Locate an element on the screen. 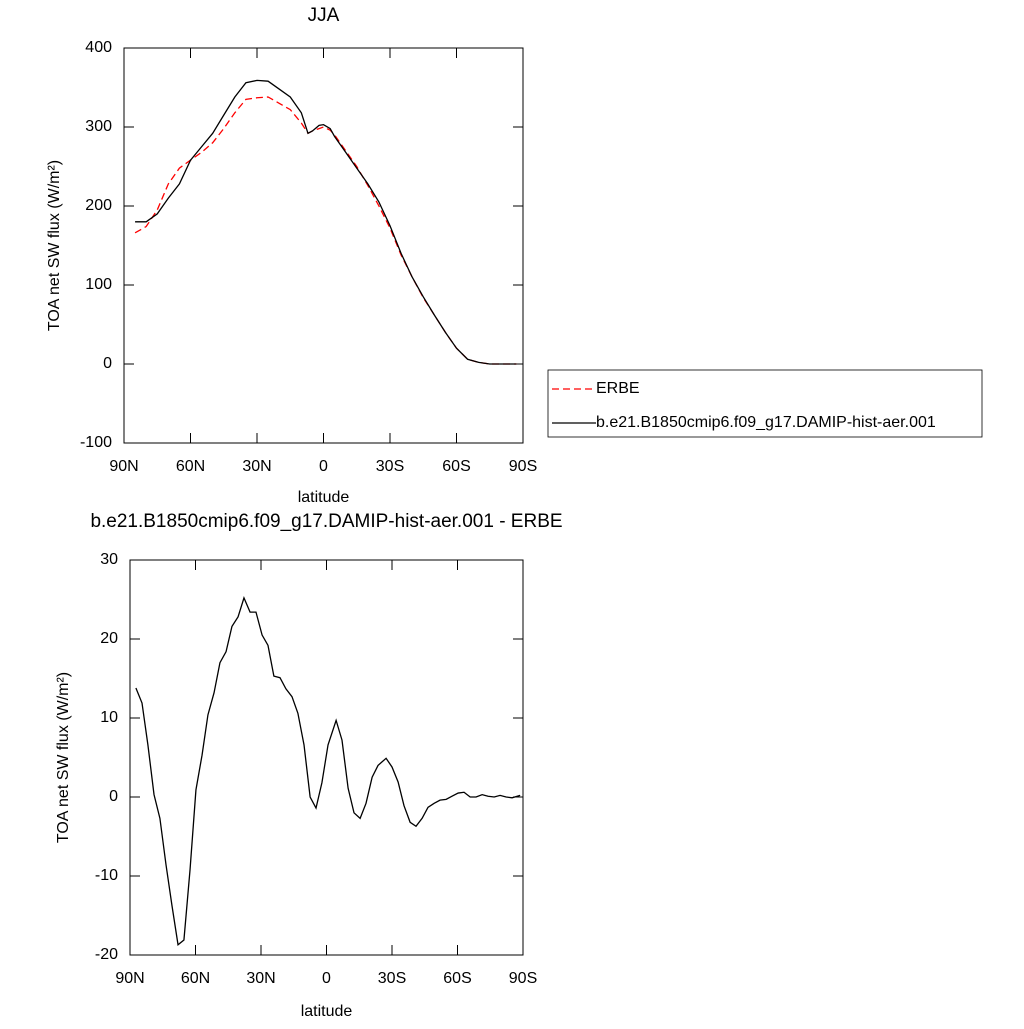 The height and width of the screenshot is (1029, 1024). legend-box is located at coordinates (765, 403).